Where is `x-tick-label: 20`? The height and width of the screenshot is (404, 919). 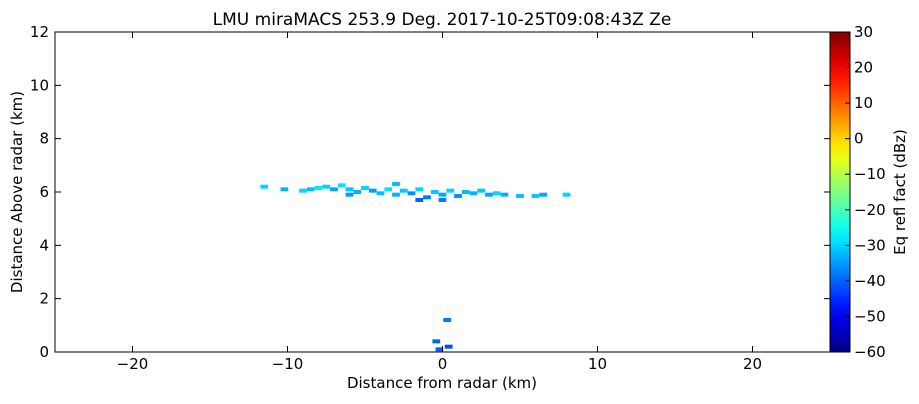 x-tick-label: 20 is located at coordinates (752, 364).